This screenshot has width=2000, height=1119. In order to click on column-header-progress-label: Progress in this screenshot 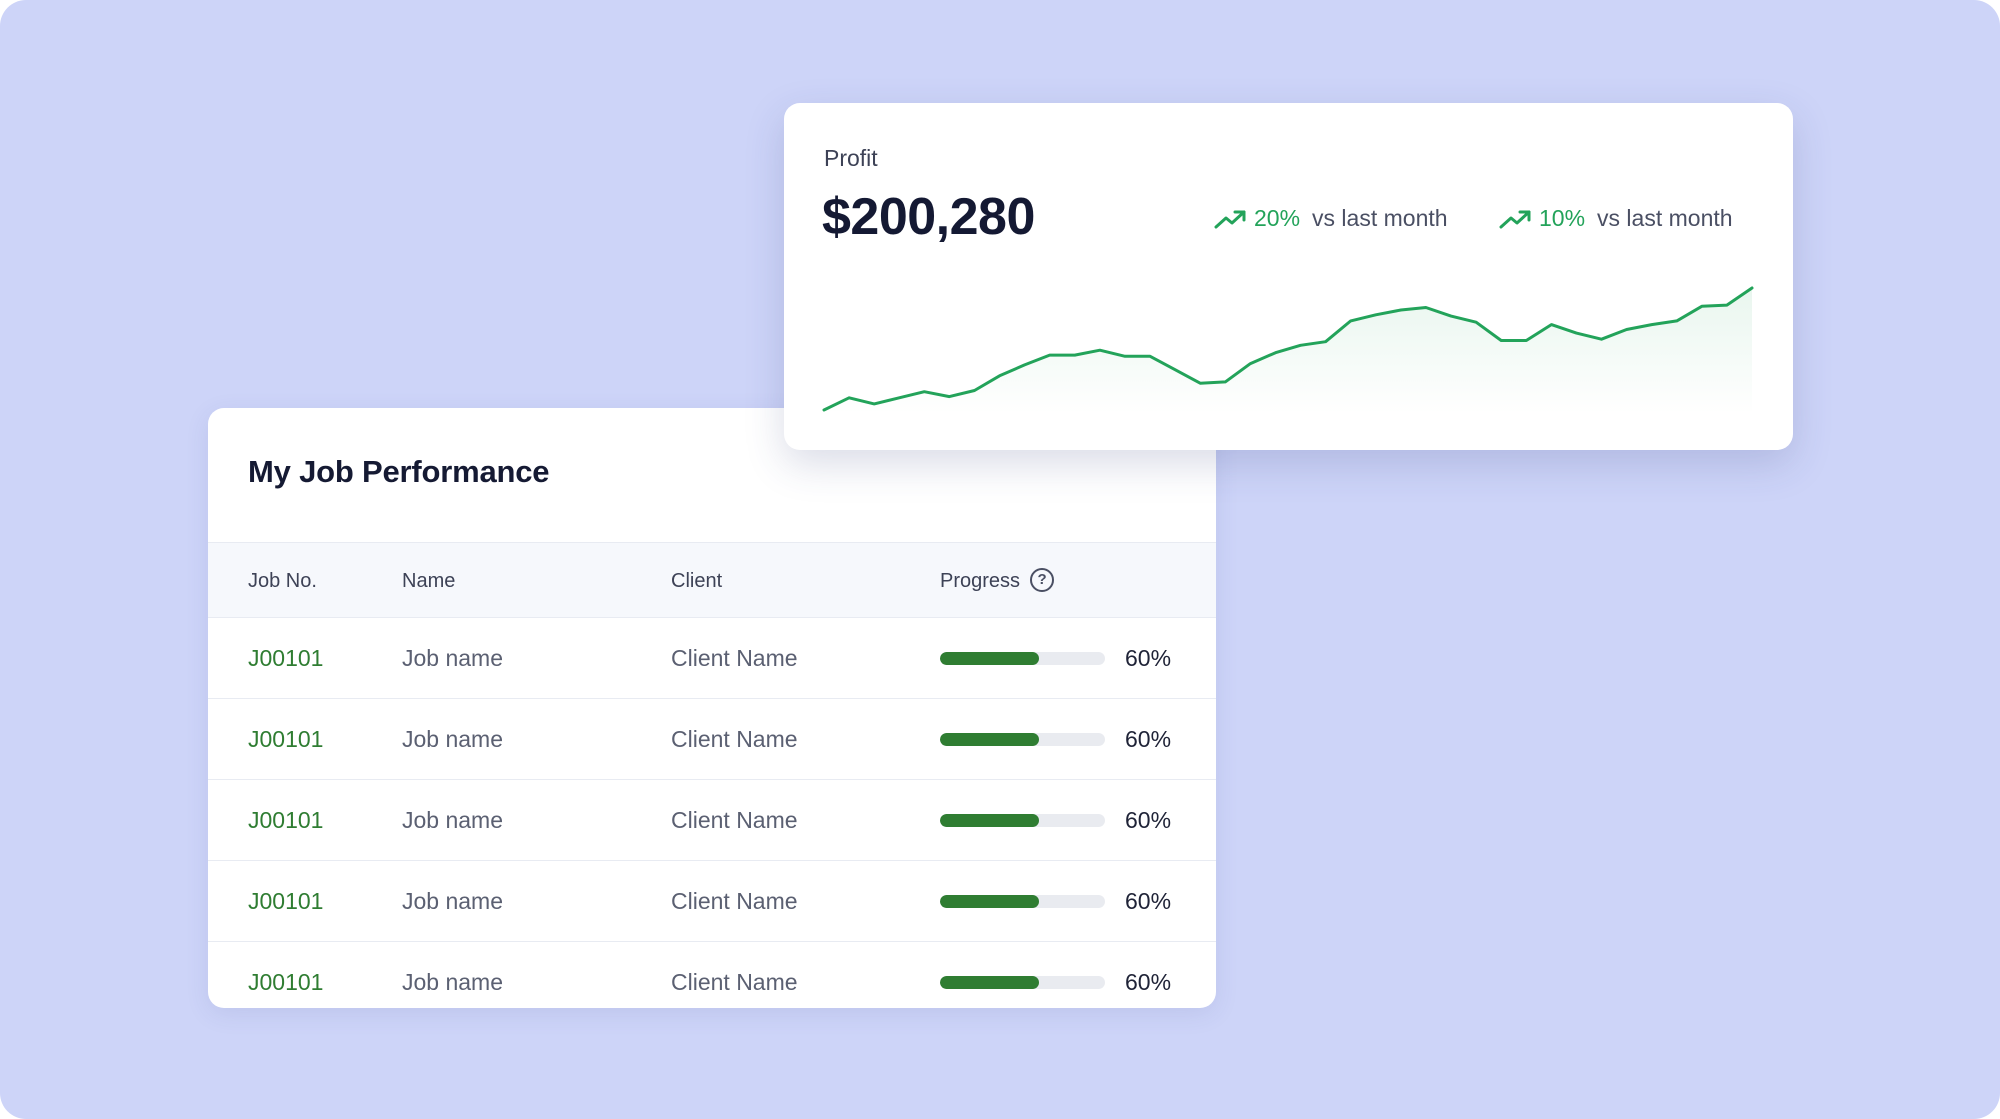, I will do `click(980, 581)`.